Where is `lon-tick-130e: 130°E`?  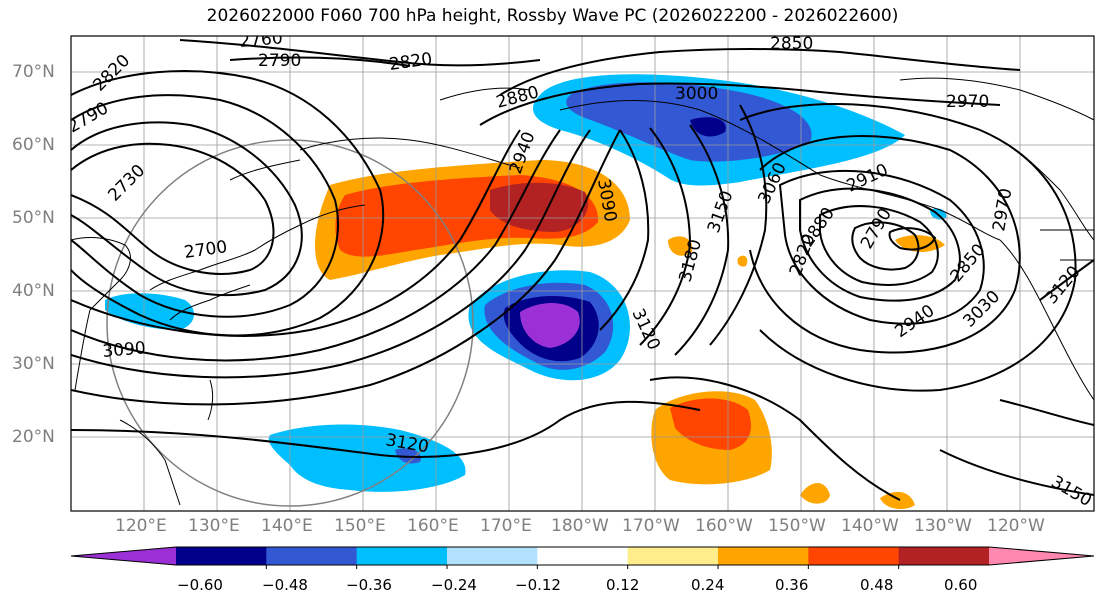
lon-tick-130e: 130°E is located at coordinates (214, 526).